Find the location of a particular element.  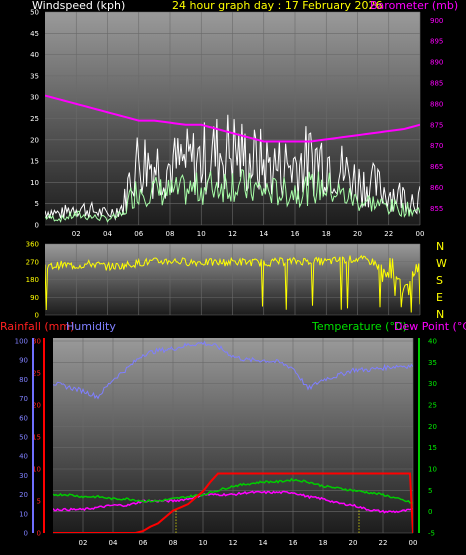

wind-tick-label: 20 is located at coordinates (34, 140).